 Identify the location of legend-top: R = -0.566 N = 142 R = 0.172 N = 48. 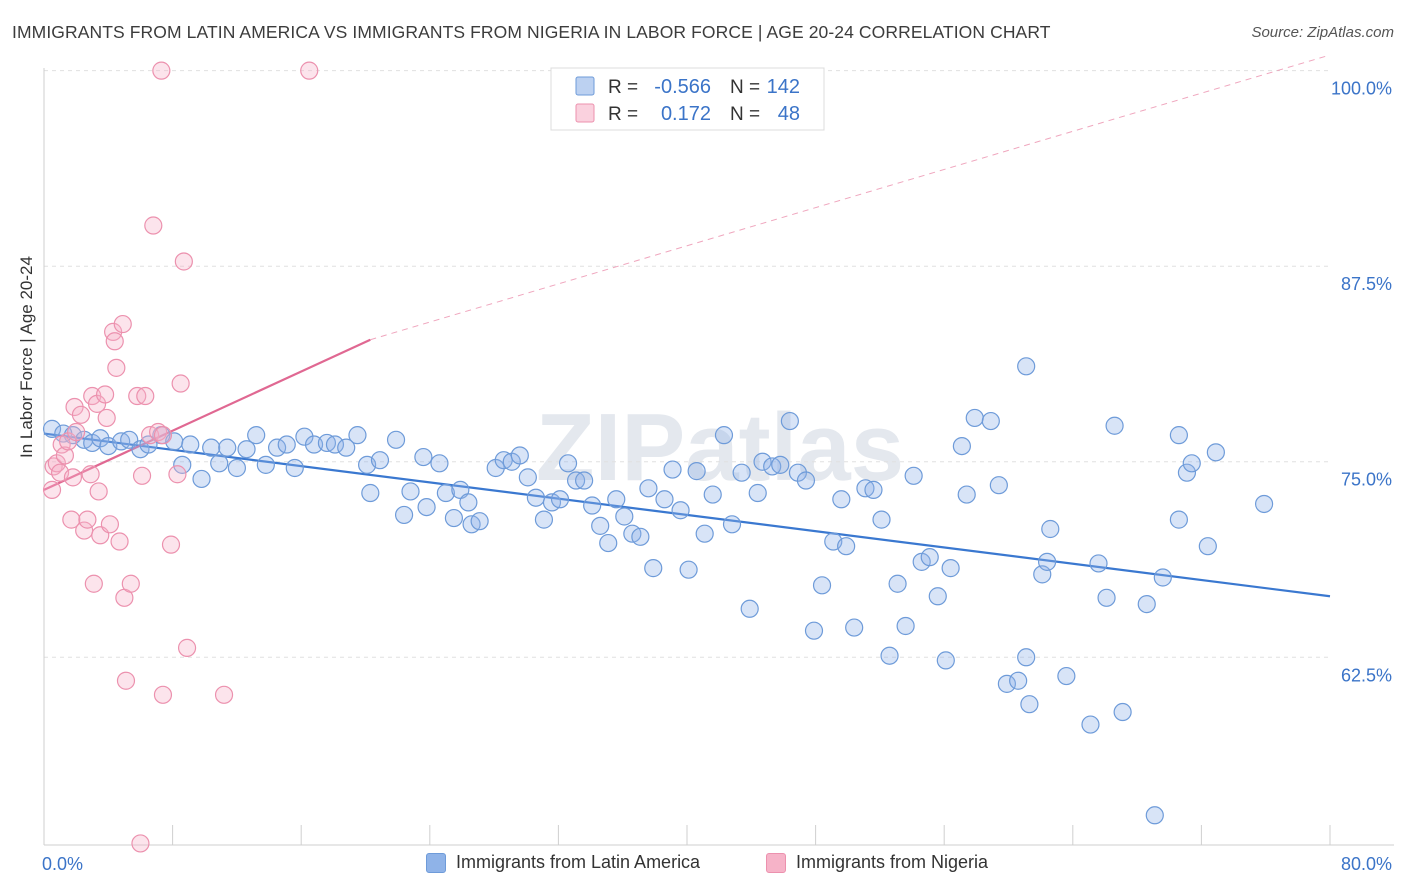
(687, 99).